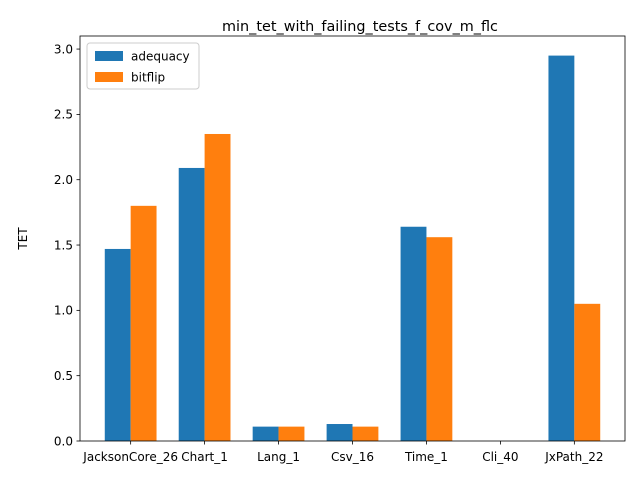 The height and width of the screenshot is (480, 640). I want to click on legend-swatch-adequacy, so click(109, 56).